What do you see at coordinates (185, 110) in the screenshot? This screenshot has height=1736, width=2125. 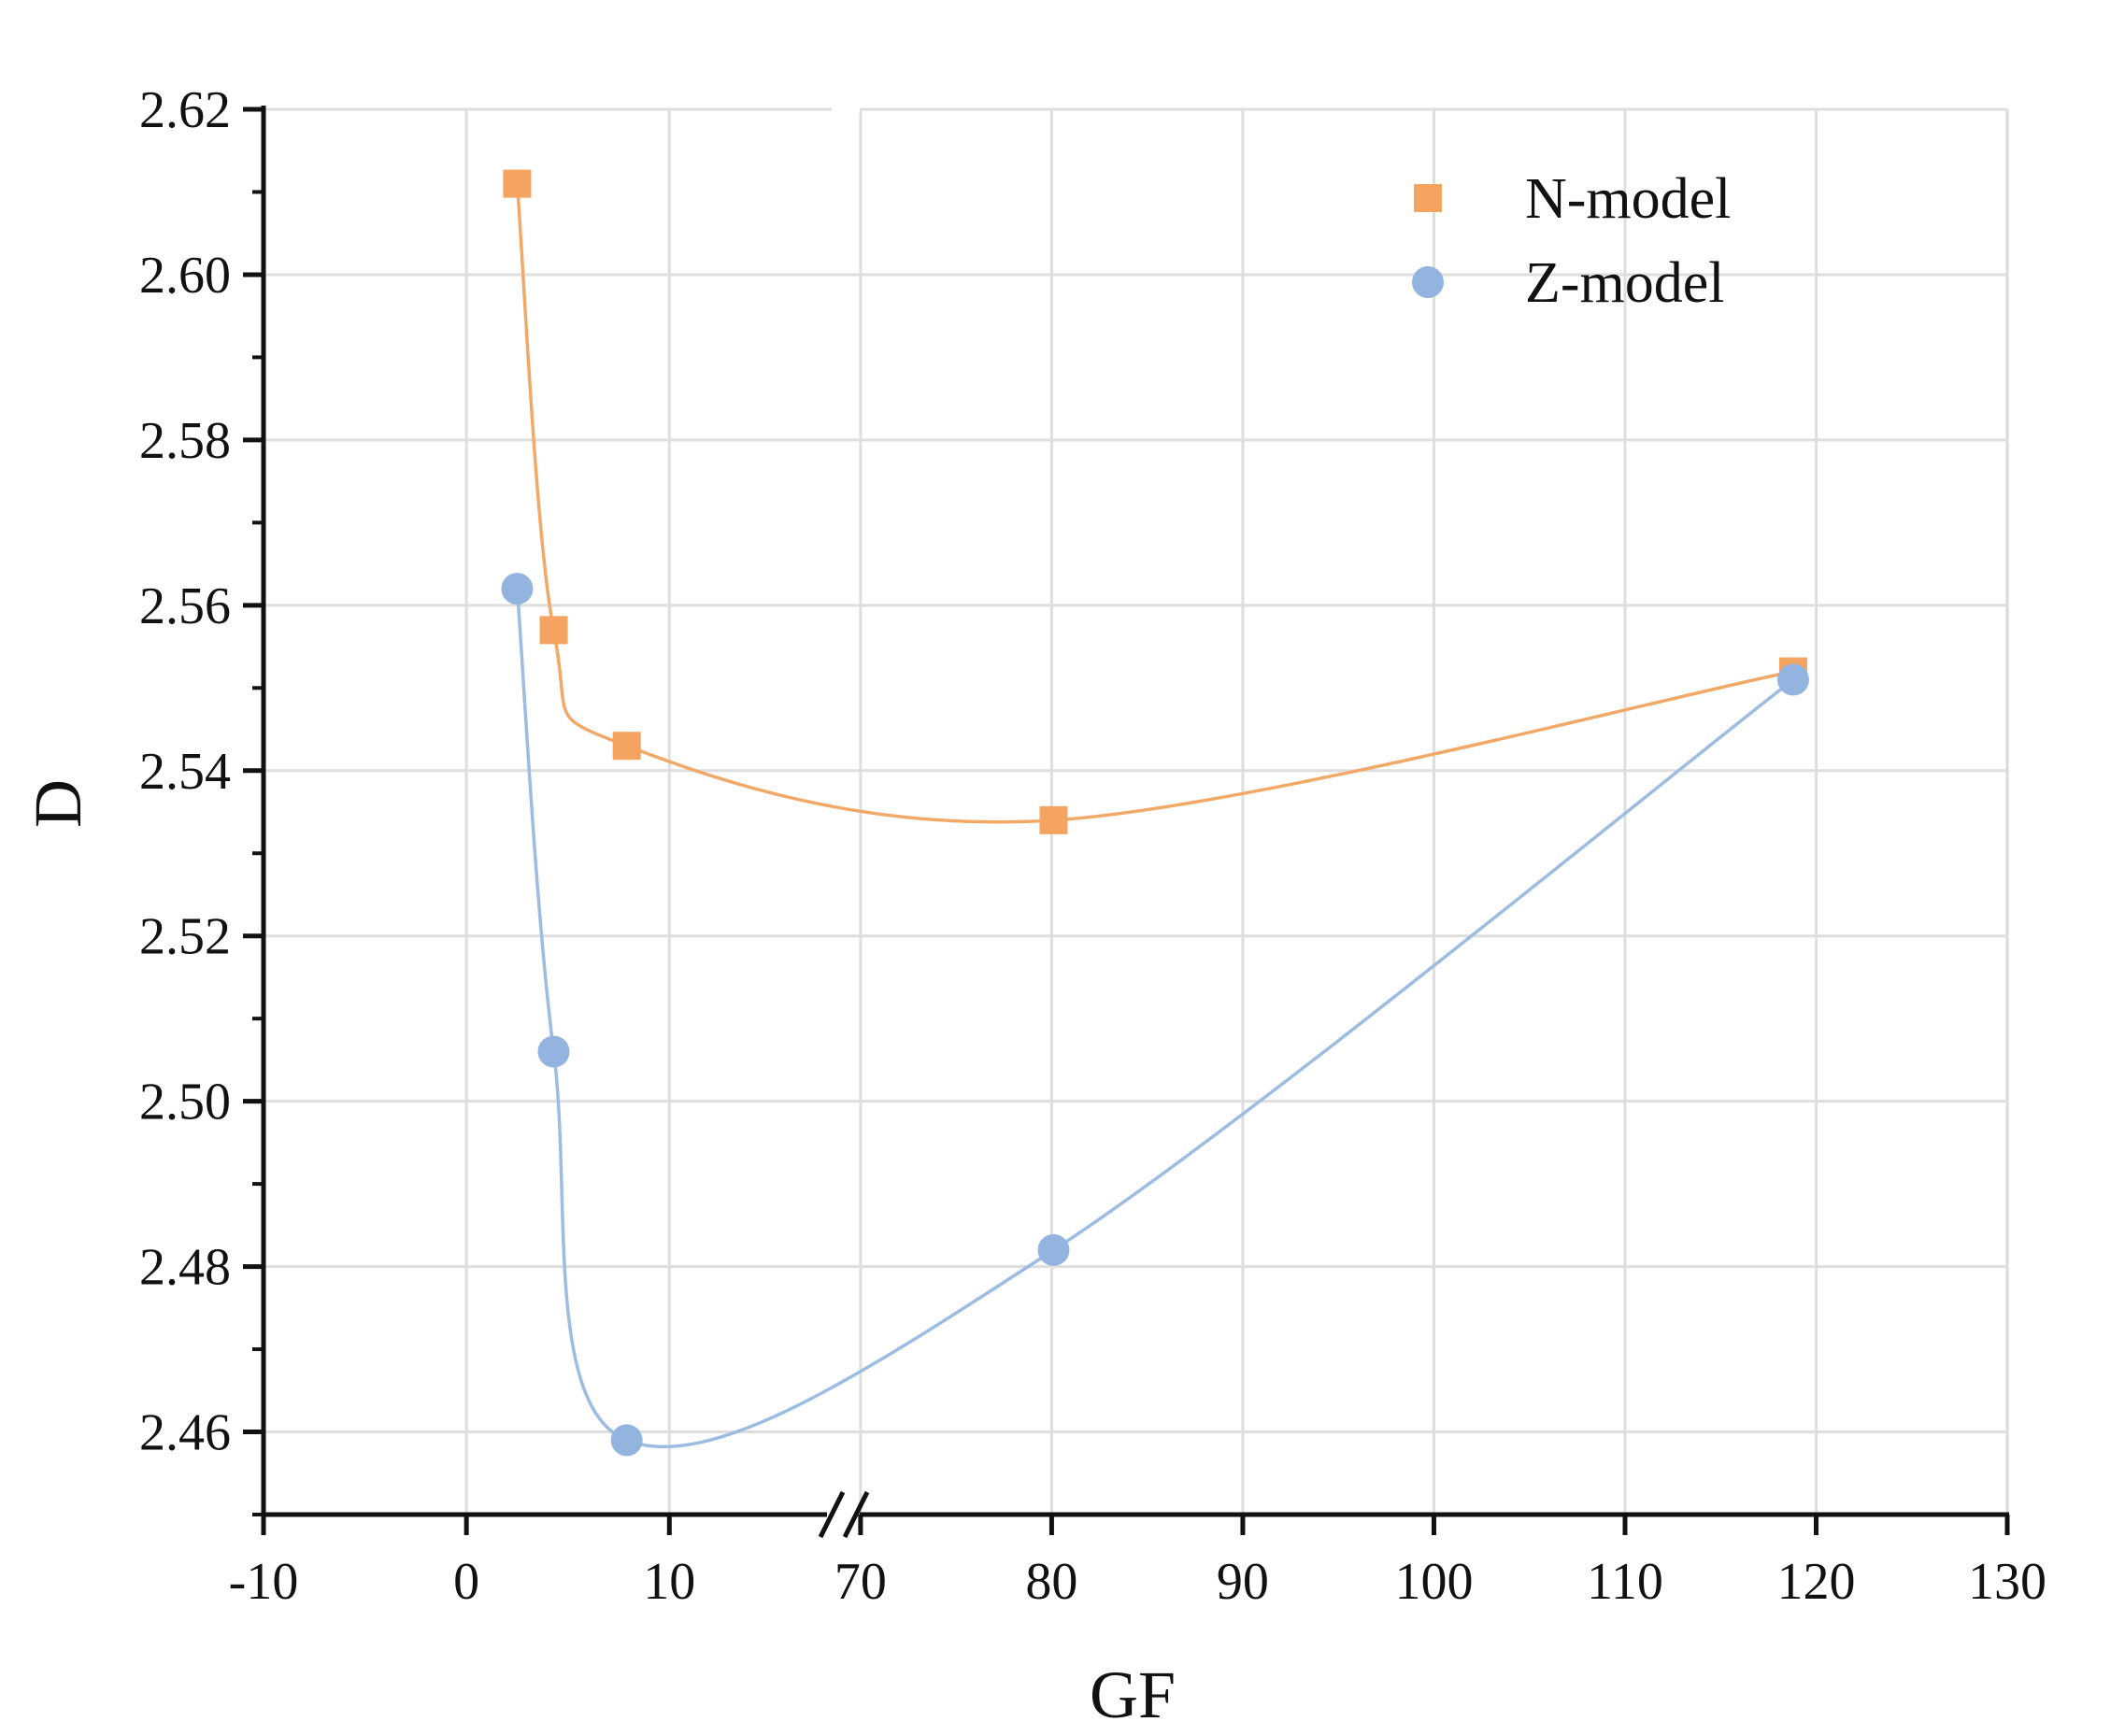 I see `y-tick-label: 2.62` at bounding box center [185, 110].